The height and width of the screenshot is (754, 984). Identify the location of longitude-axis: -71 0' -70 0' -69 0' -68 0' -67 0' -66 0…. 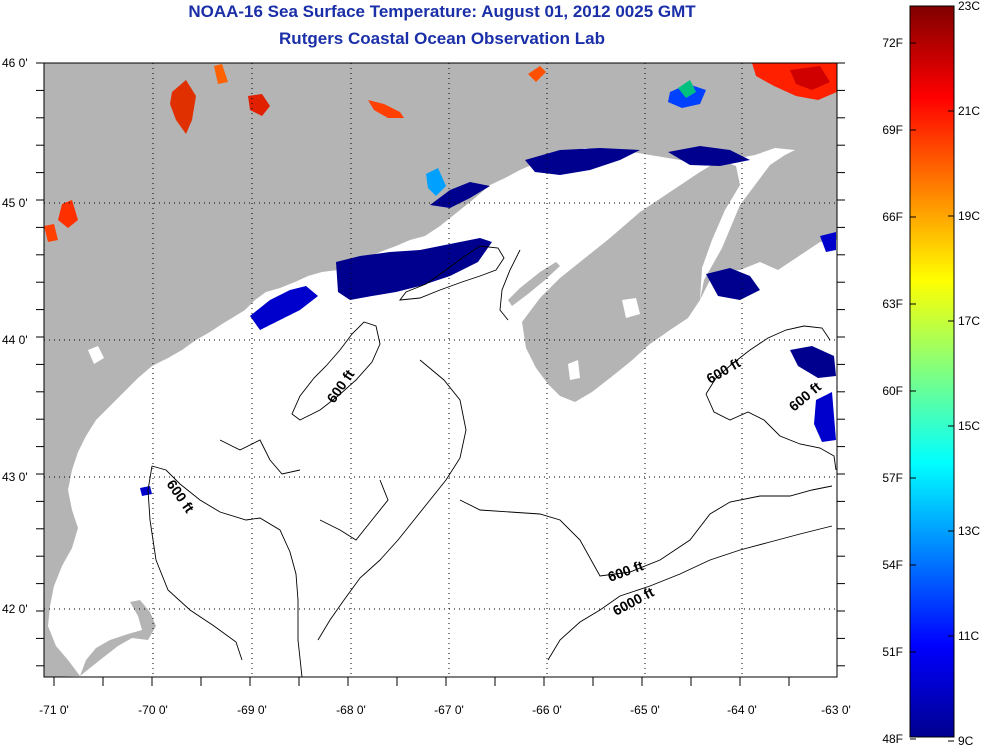
(445, 710).